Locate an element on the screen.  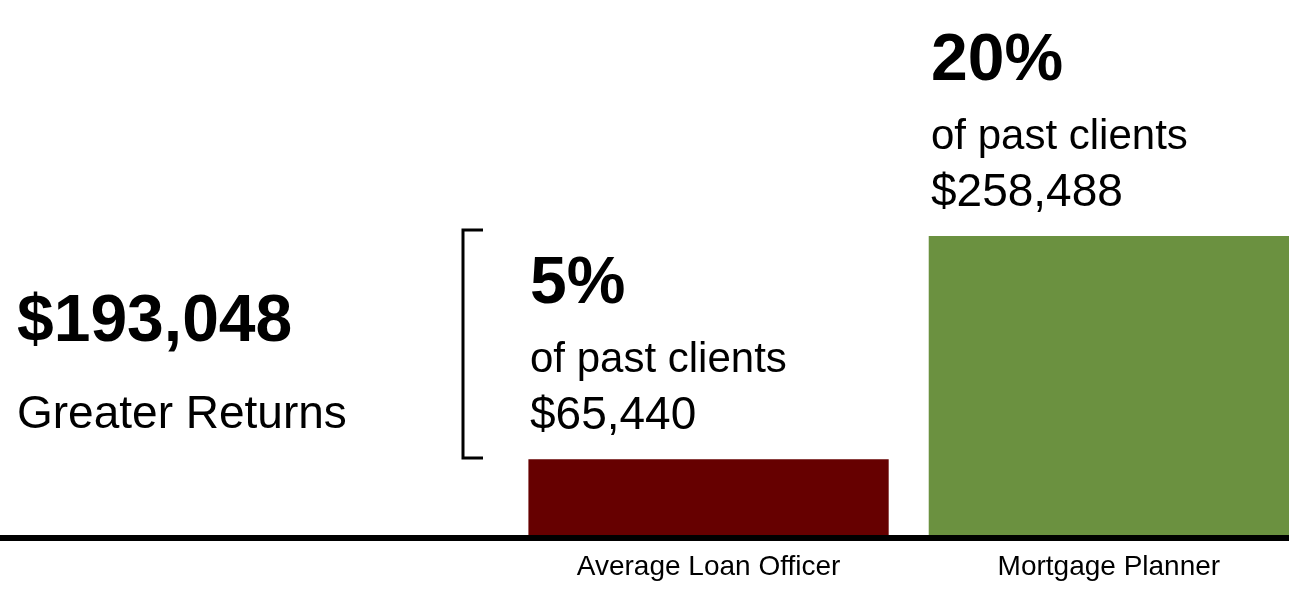
text: $193,048 is located at coordinates (155, 318).